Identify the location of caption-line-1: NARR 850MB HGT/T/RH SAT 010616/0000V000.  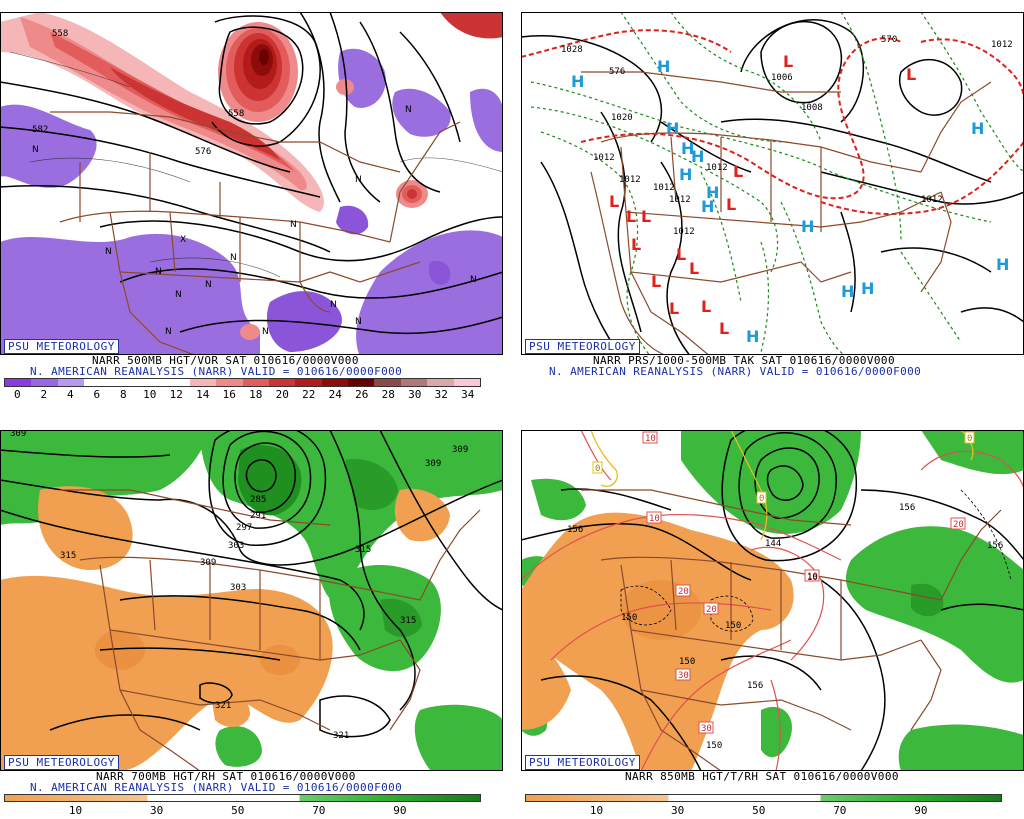
(762, 776).